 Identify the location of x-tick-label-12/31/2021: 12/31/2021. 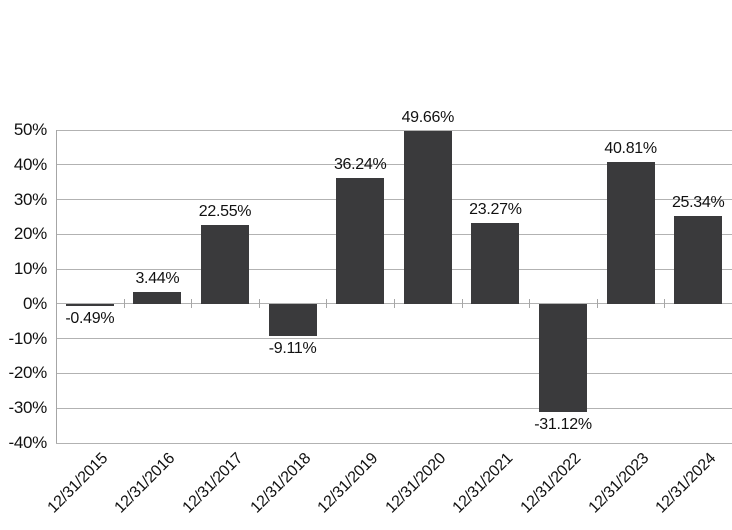
(483, 483).